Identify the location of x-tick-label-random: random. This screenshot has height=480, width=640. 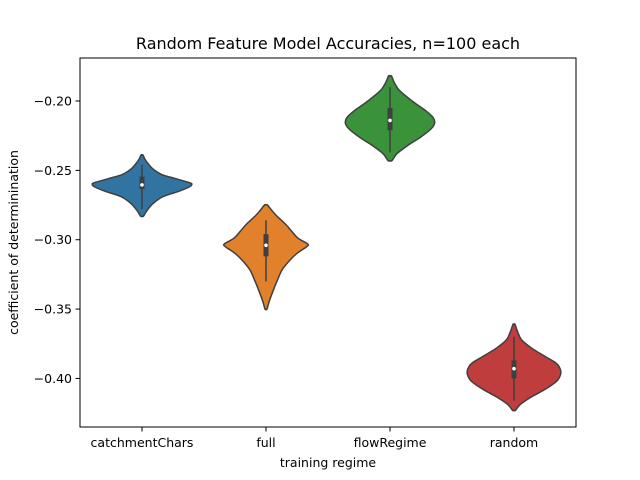
(514, 442).